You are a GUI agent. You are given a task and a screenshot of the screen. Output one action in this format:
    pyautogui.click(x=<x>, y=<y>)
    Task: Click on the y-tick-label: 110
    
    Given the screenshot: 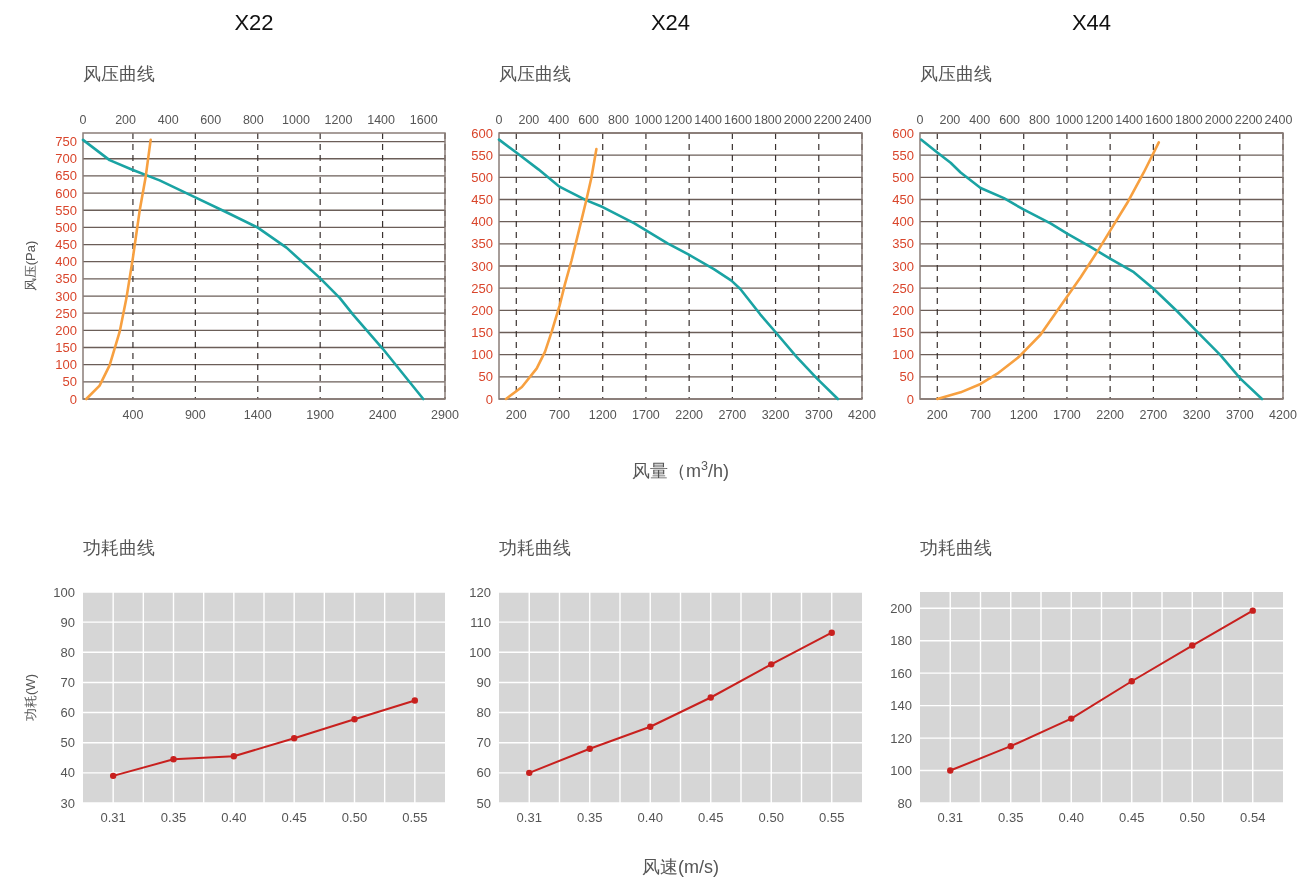 What is the action you would take?
    pyautogui.click(x=480, y=622)
    